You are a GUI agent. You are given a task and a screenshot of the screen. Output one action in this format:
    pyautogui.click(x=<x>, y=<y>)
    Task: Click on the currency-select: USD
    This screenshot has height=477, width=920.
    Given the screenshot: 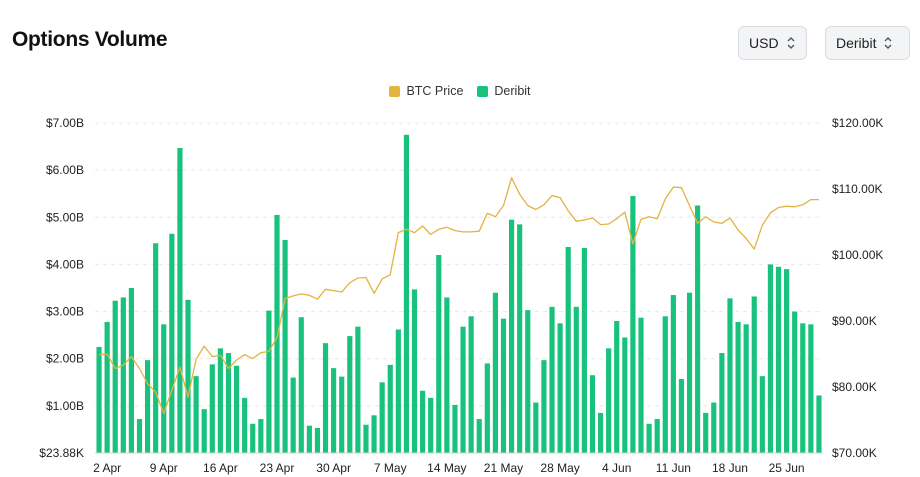 What is the action you would take?
    pyautogui.click(x=772, y=43)
    